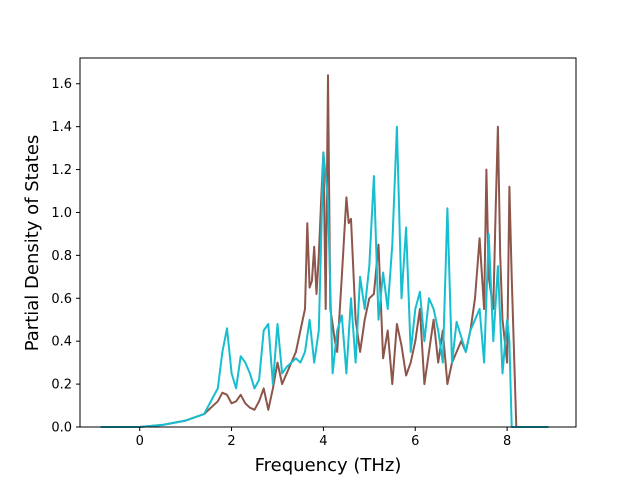 This screenshot has height=484, width=640. What do you see at coordinates (61, 342) in the screenshot?
I see `y-tick-label: 0.4` at bounding box center [61, 342].